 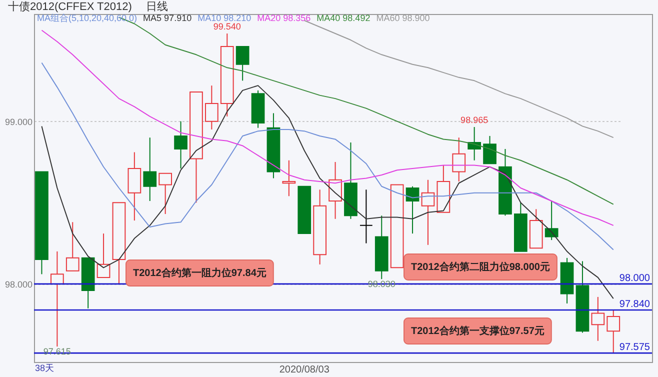 What do you see at coordinates (70, 6) in the screenshot?
I see `chart-title: 十债2012(CFFEX T2012)` at bounding box center [70, 6].